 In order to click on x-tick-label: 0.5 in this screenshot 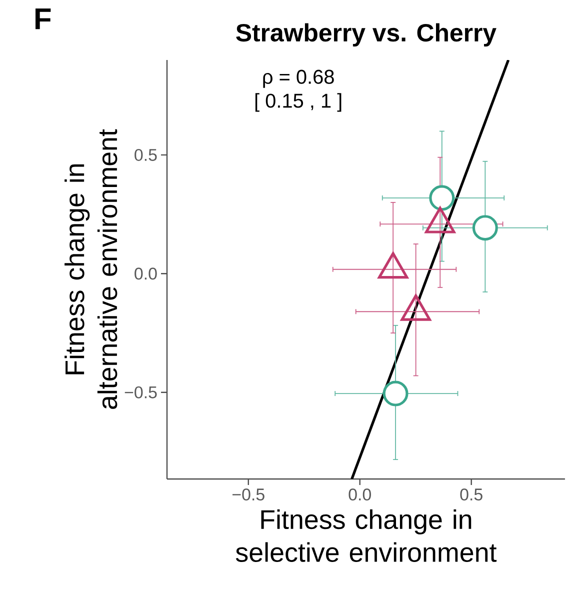, I will do `click(471, 494)`.